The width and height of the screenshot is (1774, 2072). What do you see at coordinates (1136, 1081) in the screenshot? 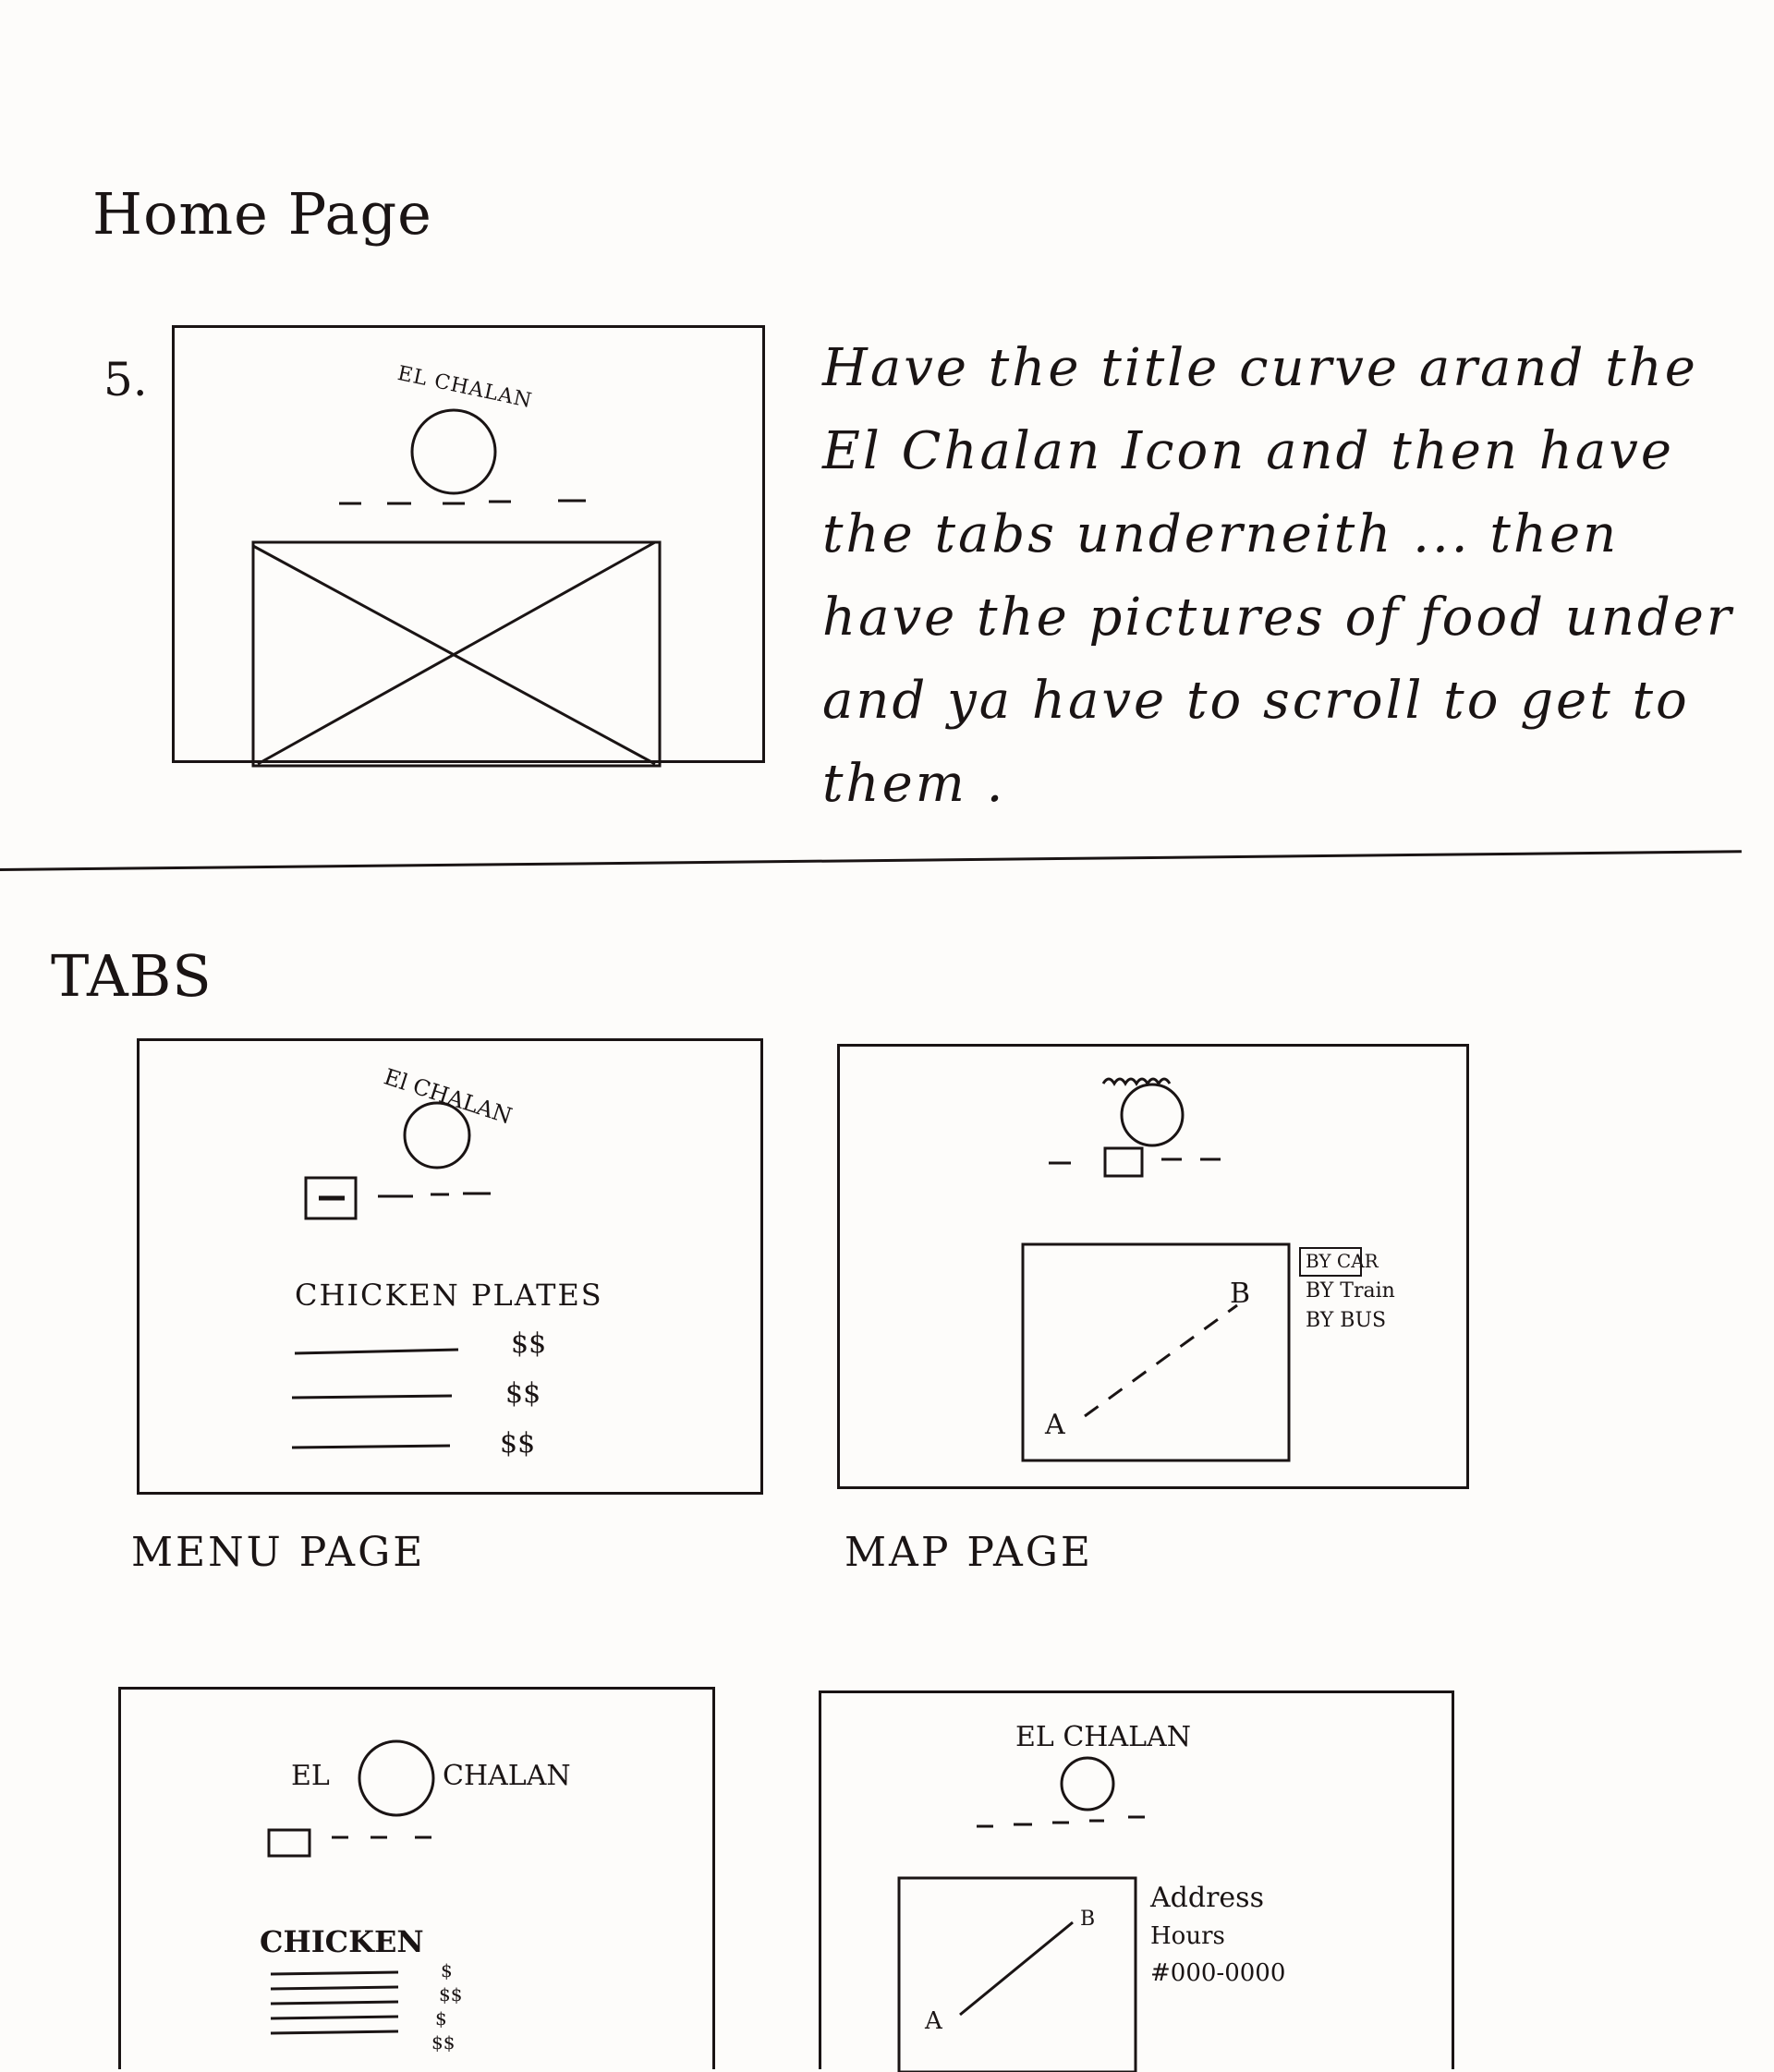
I see `curved-title-scribble` at bounding box center [1136, 1081].